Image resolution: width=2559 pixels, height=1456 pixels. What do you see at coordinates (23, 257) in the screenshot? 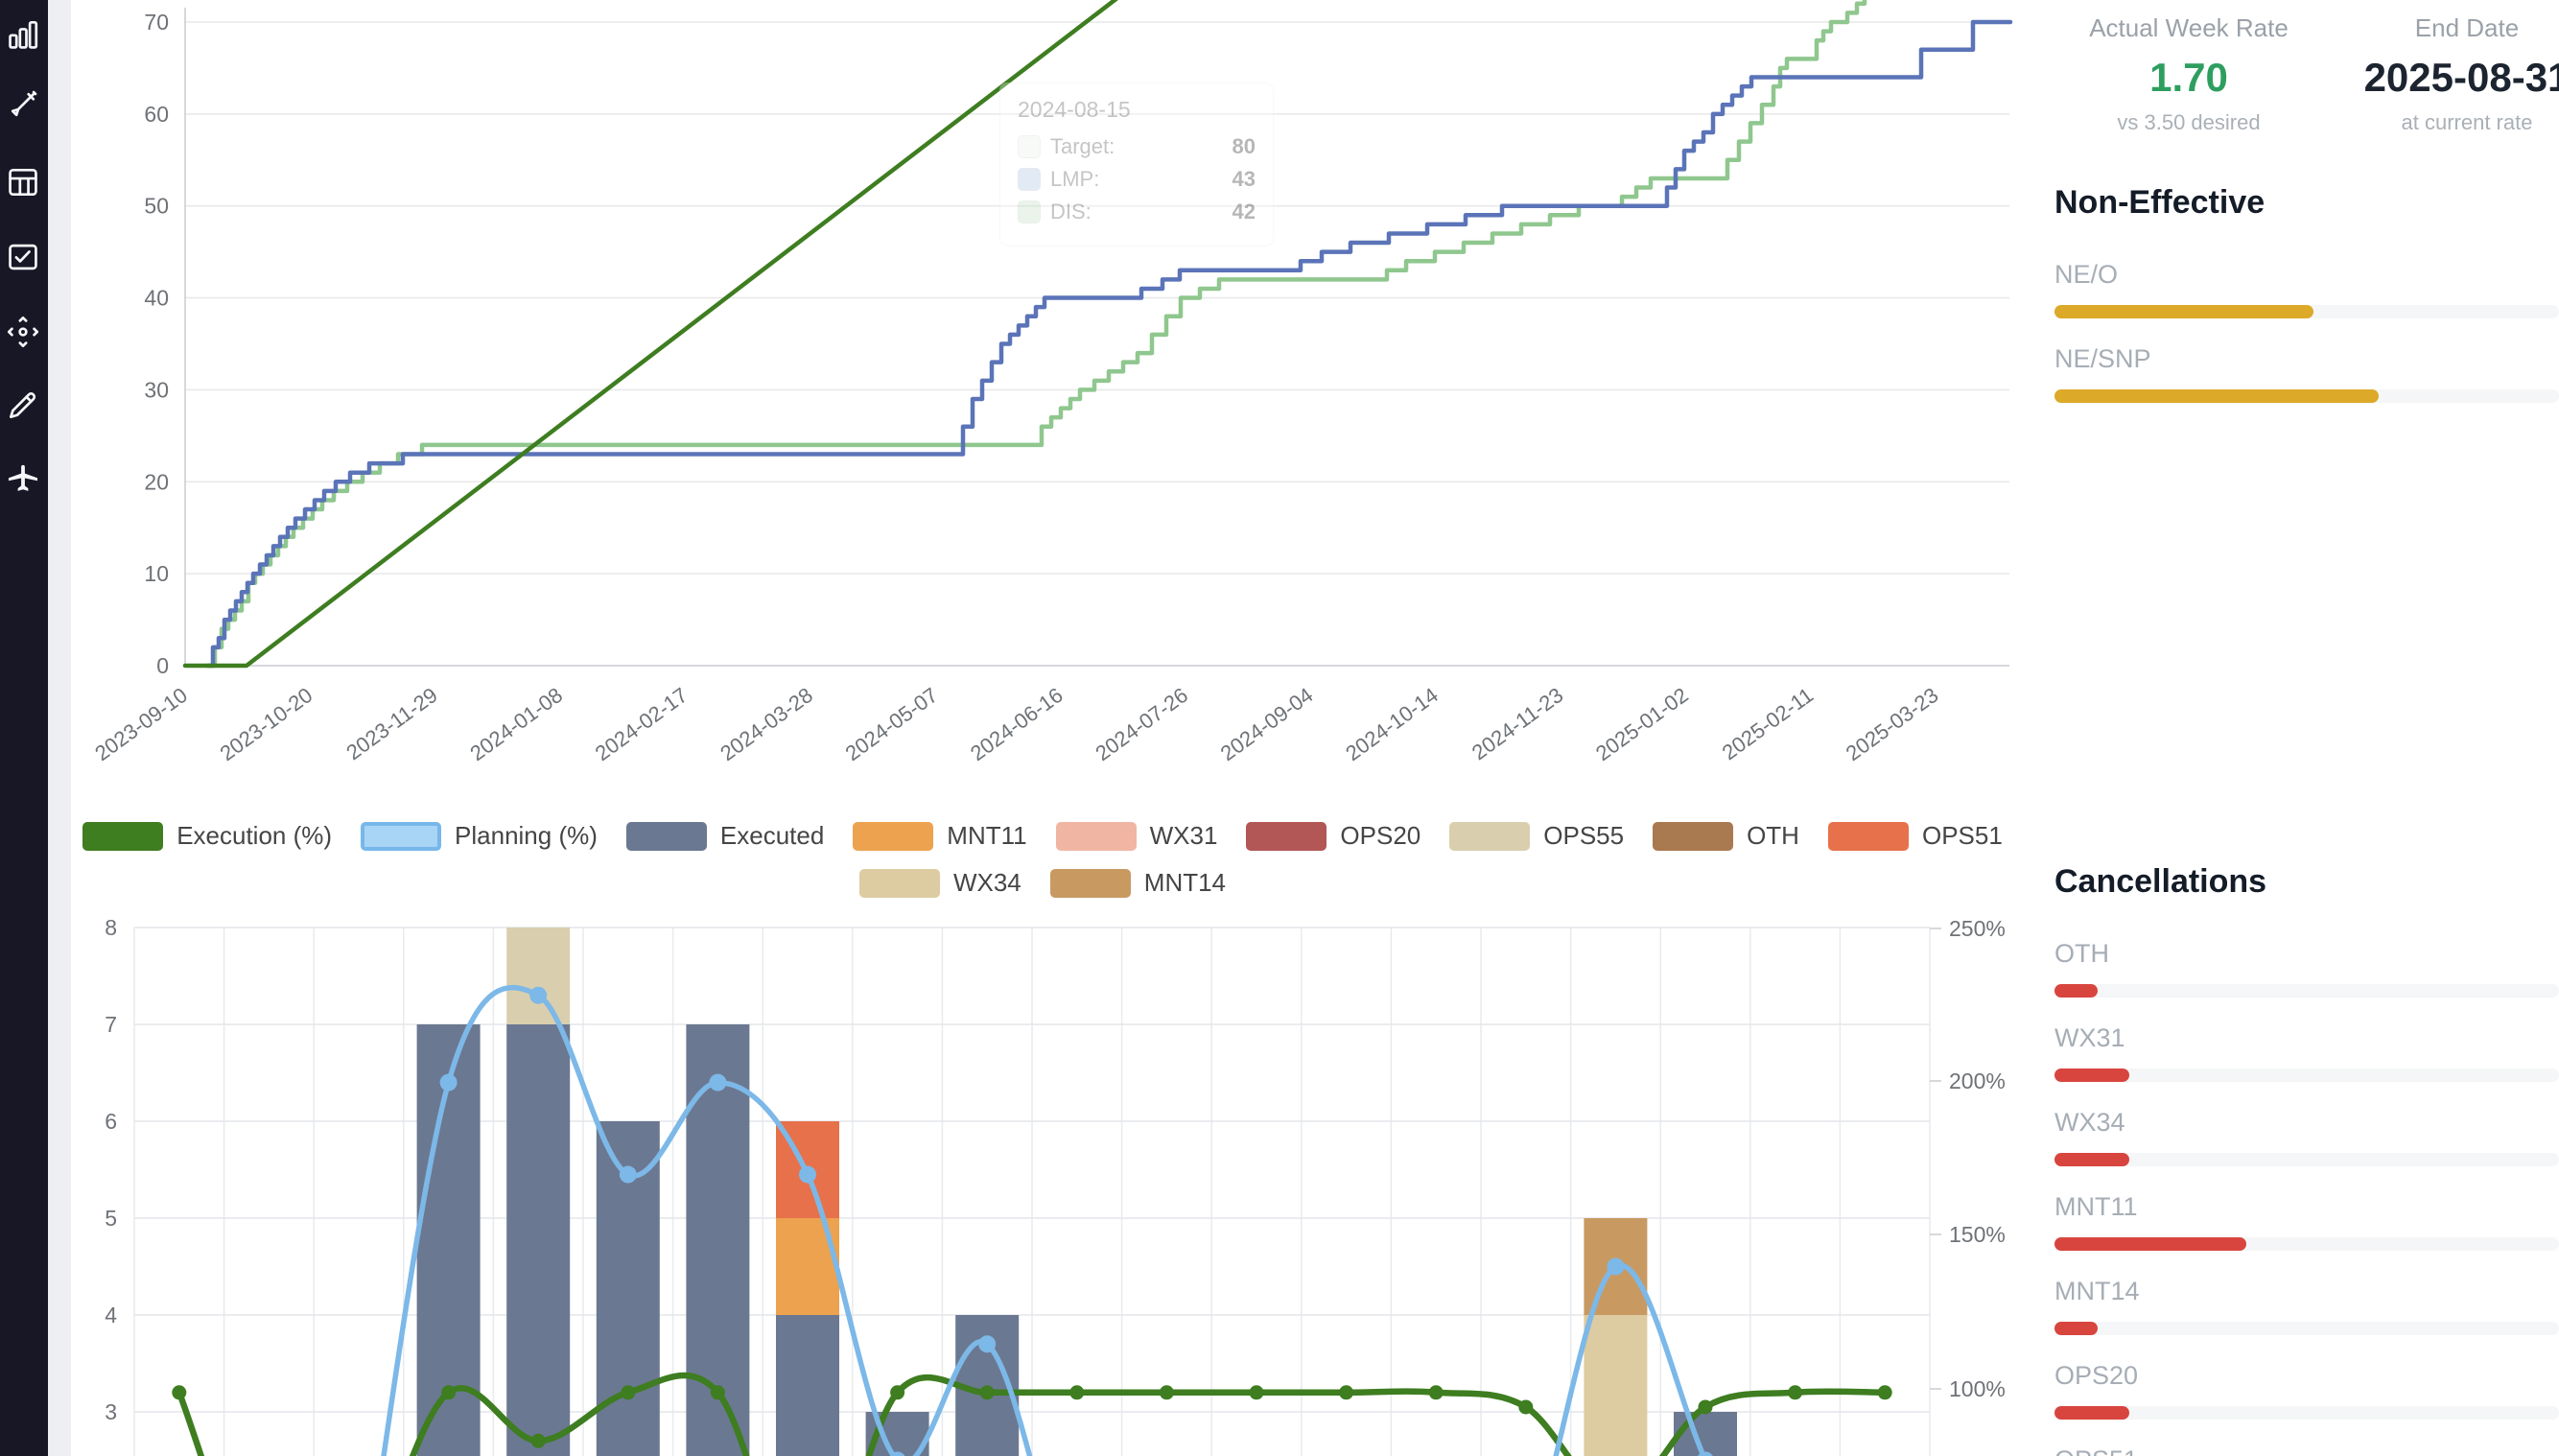
I see `sidebar-item-tasks` at bounding box center [23, 257].